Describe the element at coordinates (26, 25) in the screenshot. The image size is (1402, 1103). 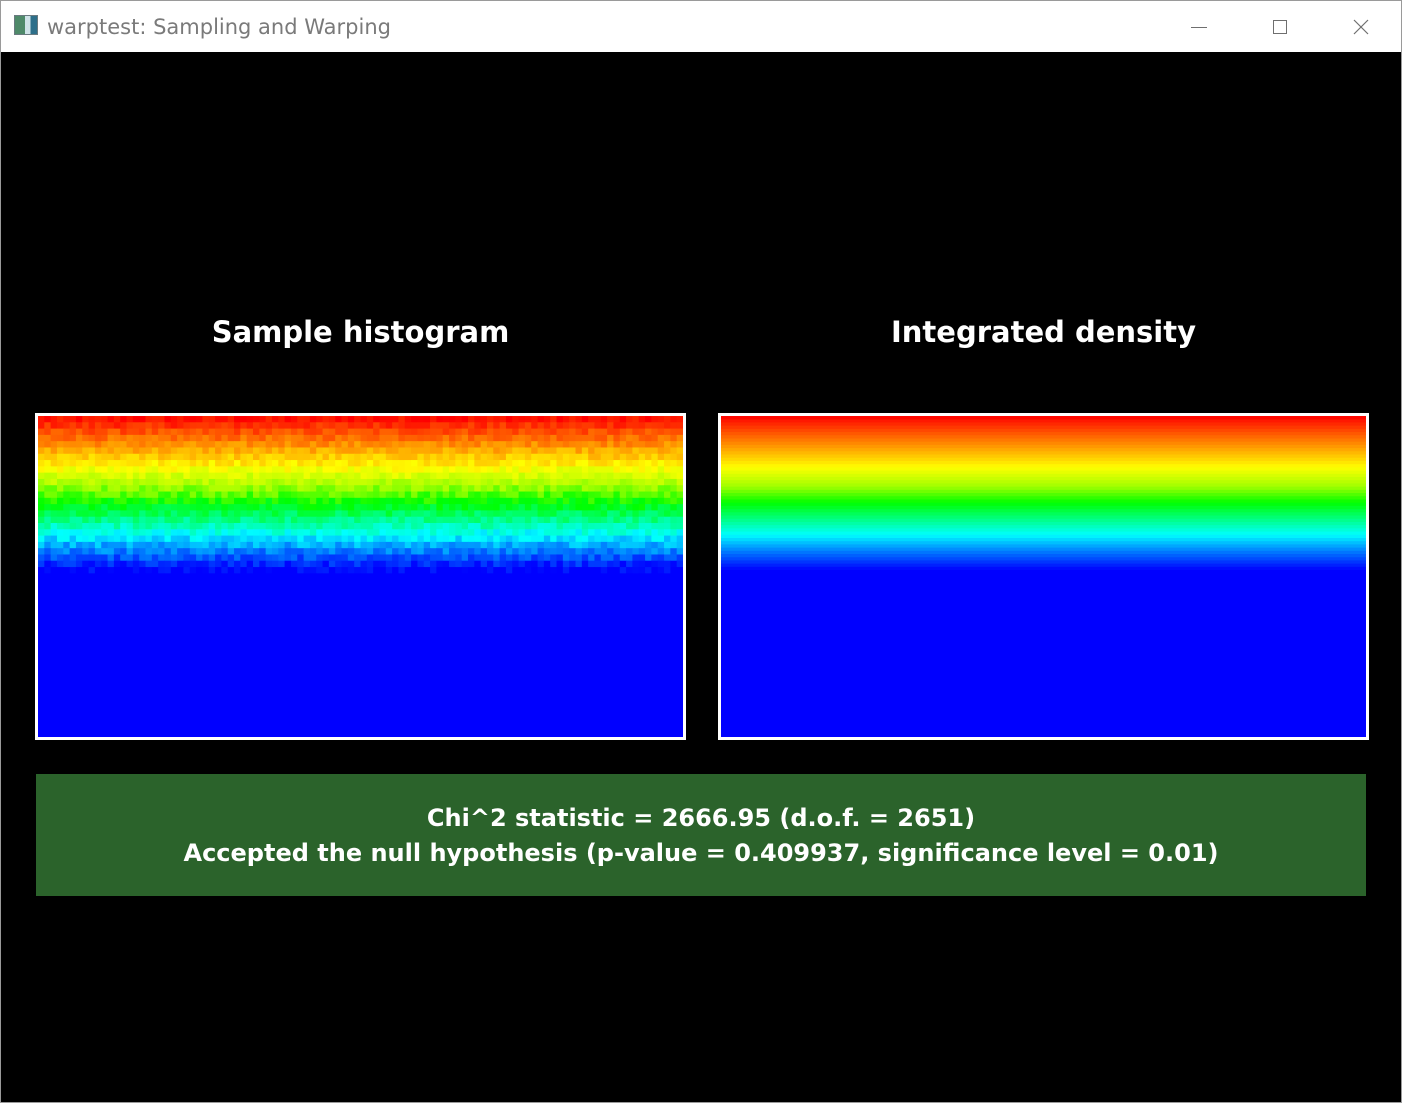
I see `app-icon` at that location.